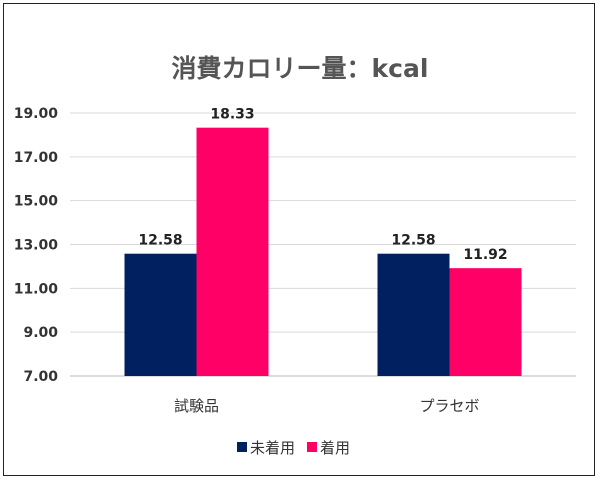 This screenshot has width=600, height=500. I want to click on y-tick-label: 17.00, so click(36, 158).